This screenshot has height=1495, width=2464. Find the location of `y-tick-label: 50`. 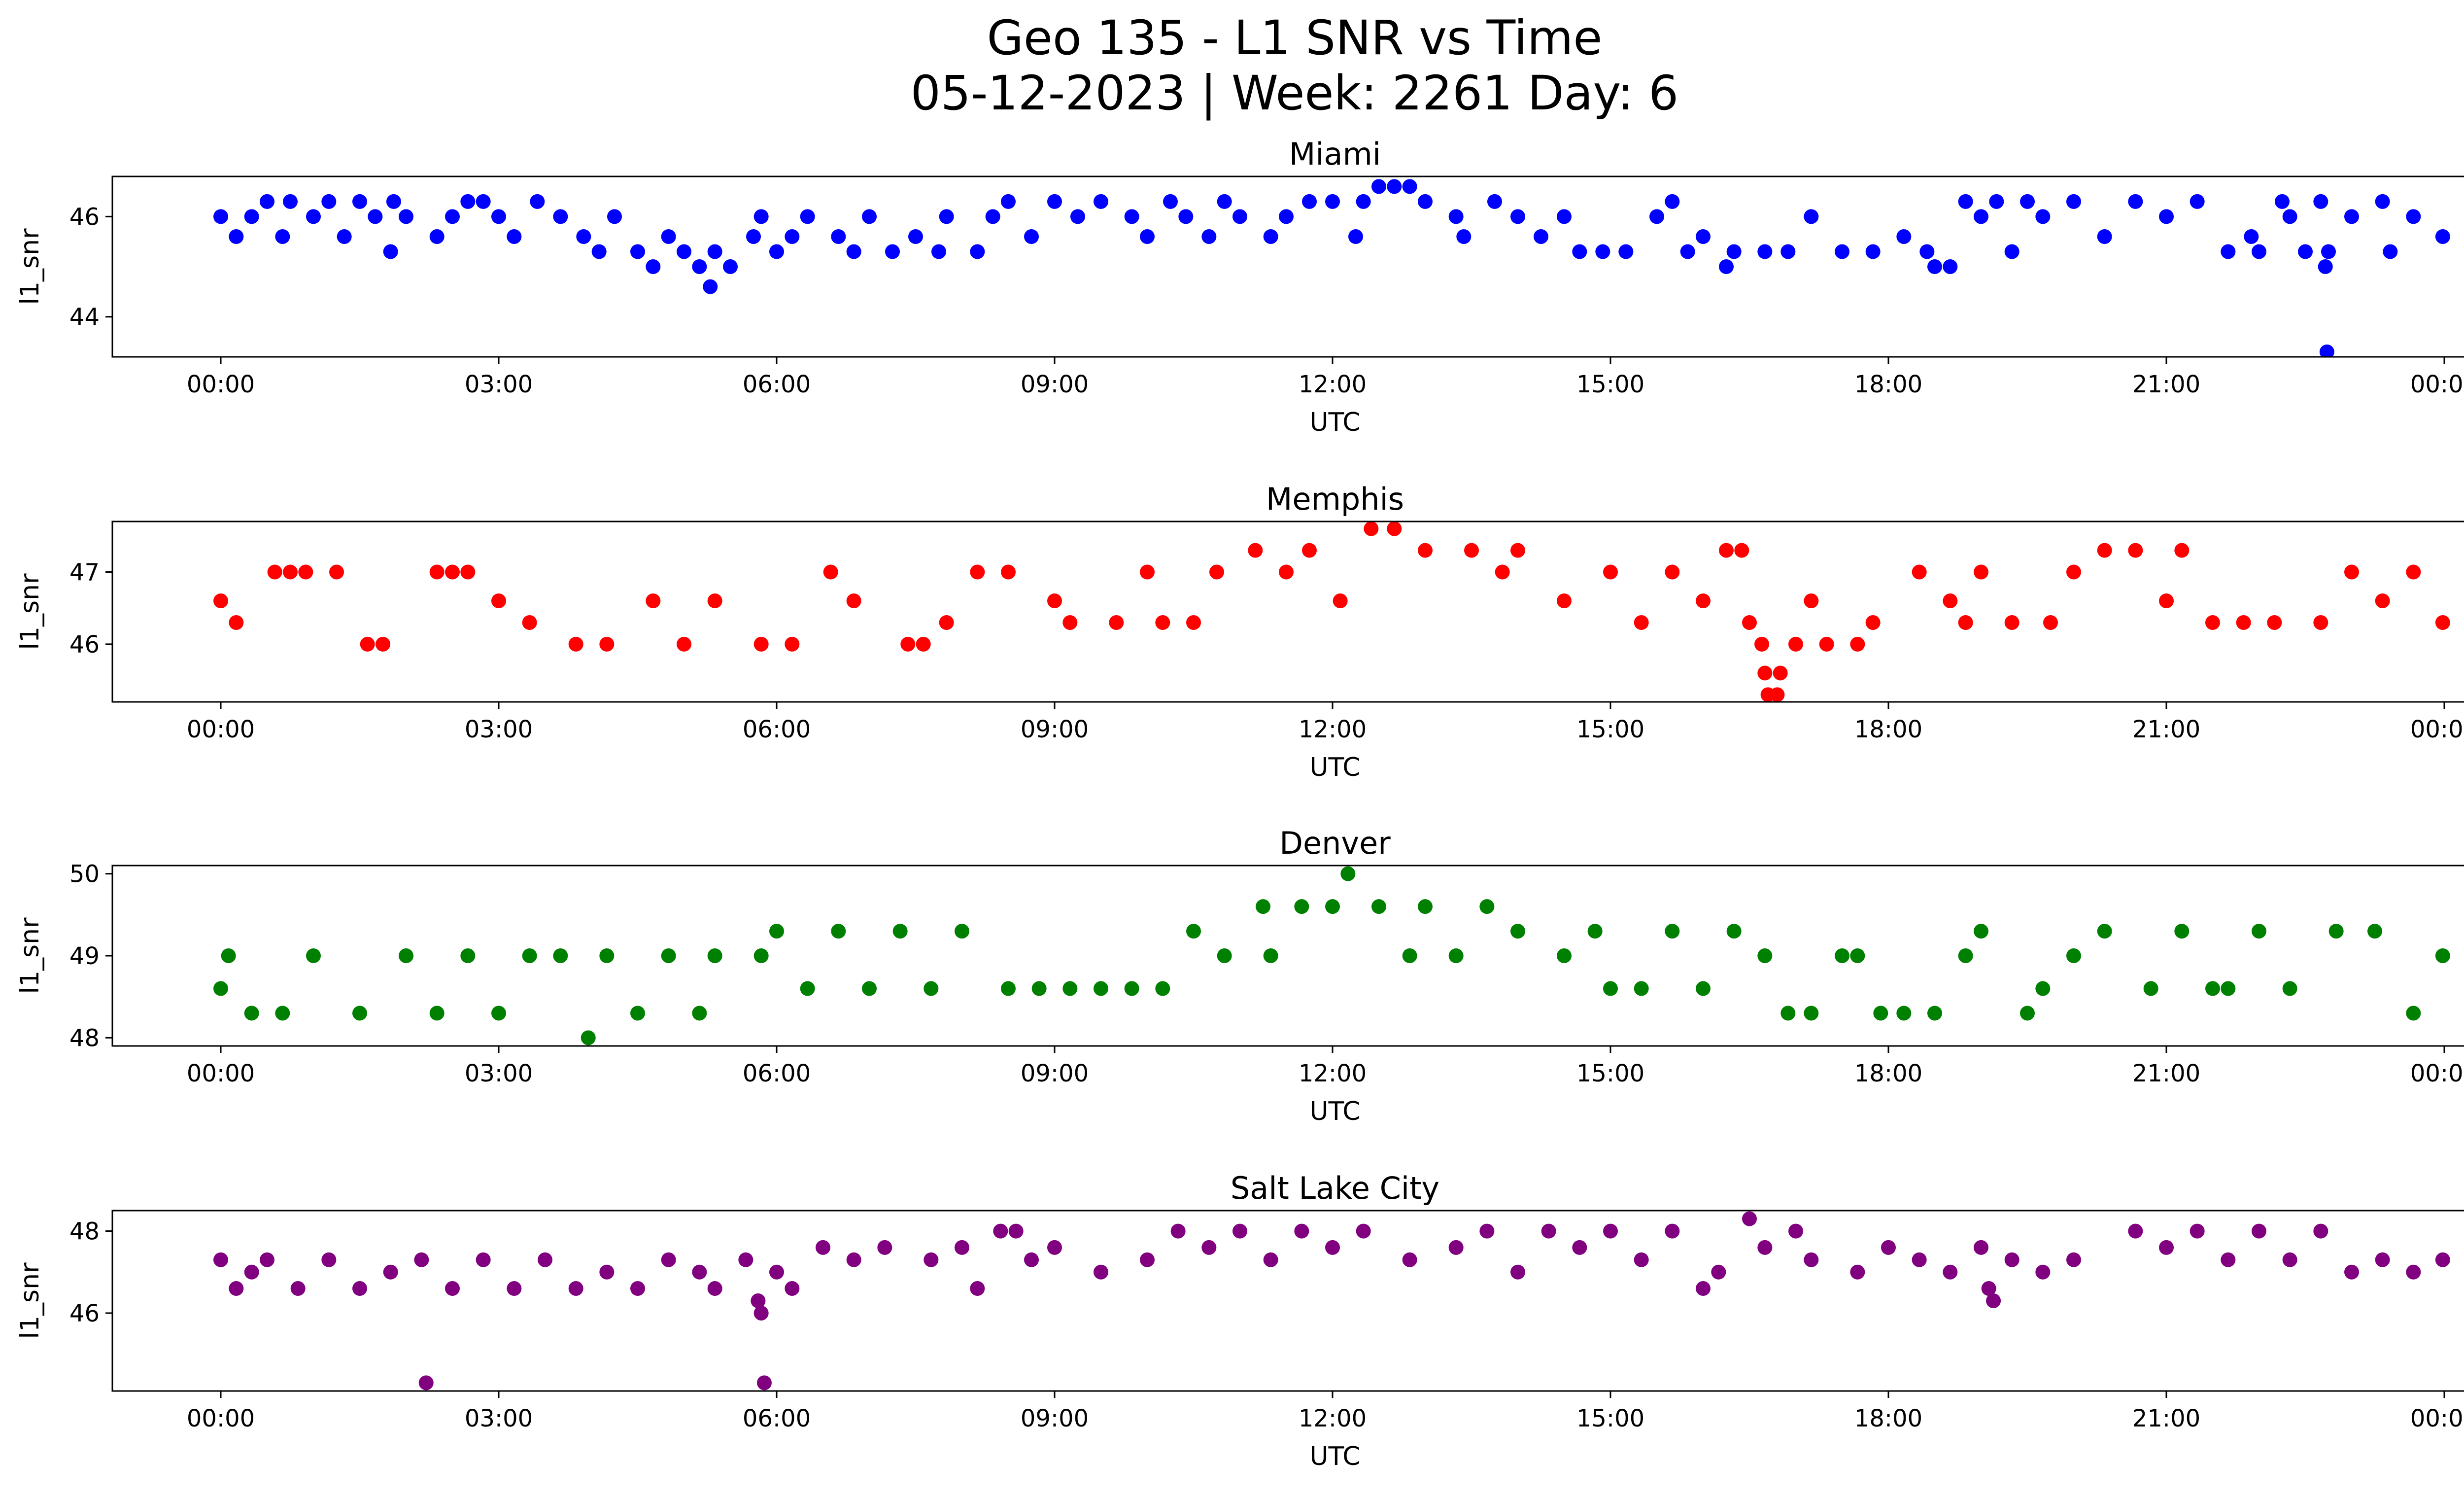

y-tick-label: 50 is located at coordinates (84, 874).